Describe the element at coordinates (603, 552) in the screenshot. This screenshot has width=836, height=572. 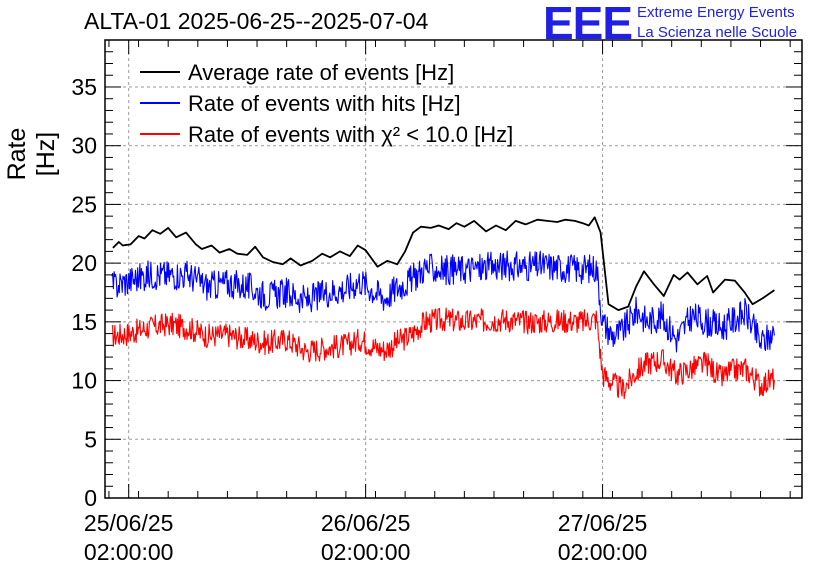
I see `x-tick-label-time-2: 02:00:00` at that location.